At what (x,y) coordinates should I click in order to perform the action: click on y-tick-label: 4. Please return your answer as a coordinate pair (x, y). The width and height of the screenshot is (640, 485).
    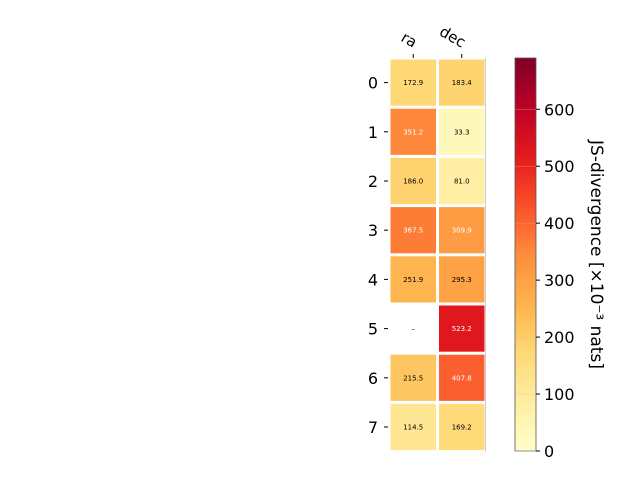
    Looking at the image, I should click on (373, 279).